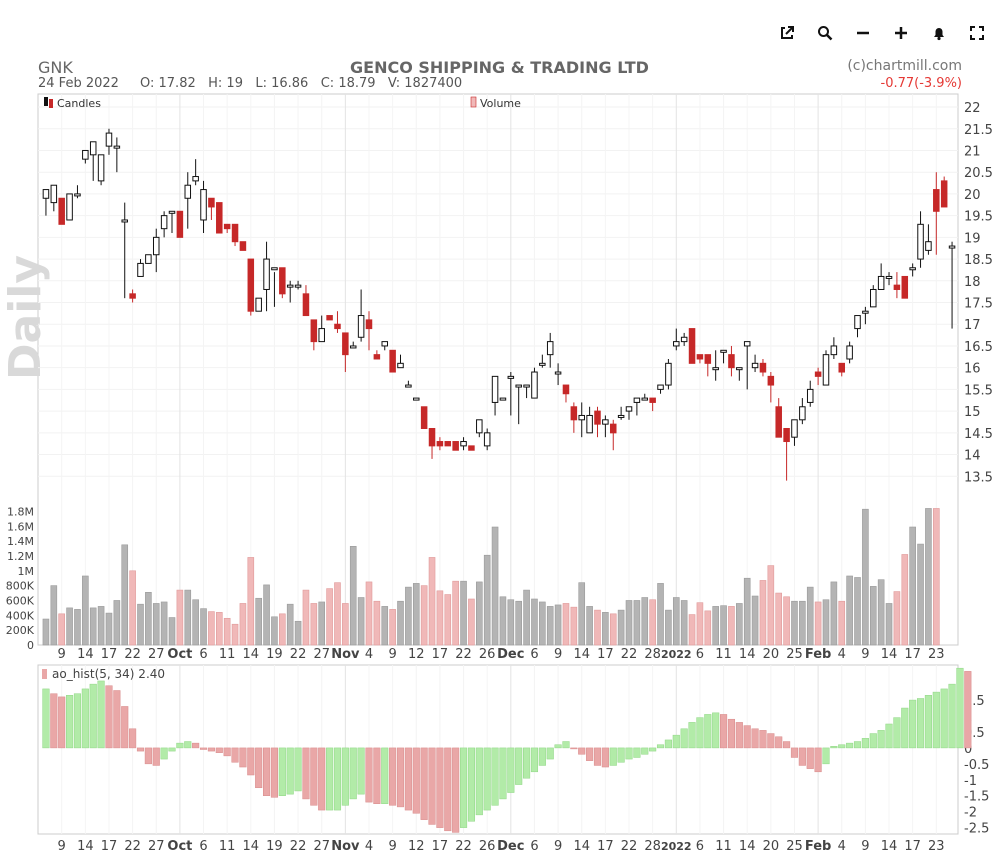 The width and height of the screenshot is (1000, 857). I want to click on zoom-out-icon, so click(863, 33).